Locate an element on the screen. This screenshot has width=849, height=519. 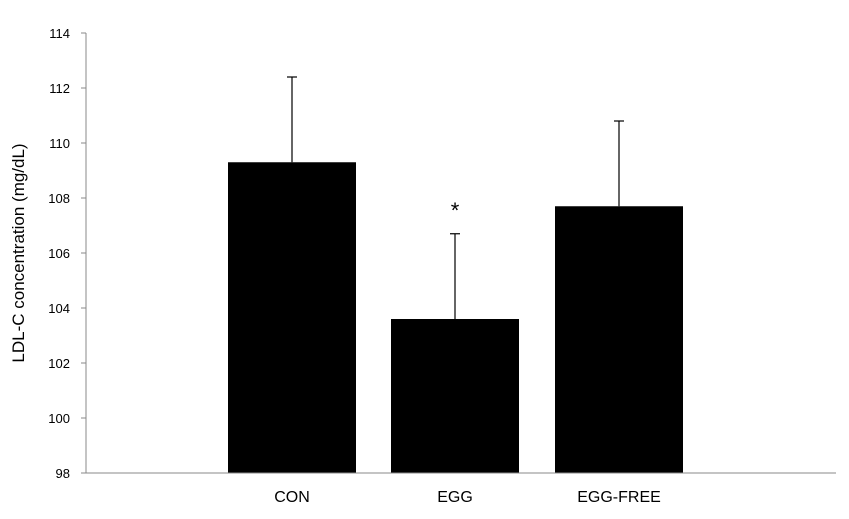
y-tick-label: 108 is located at coordinates (59, 198).